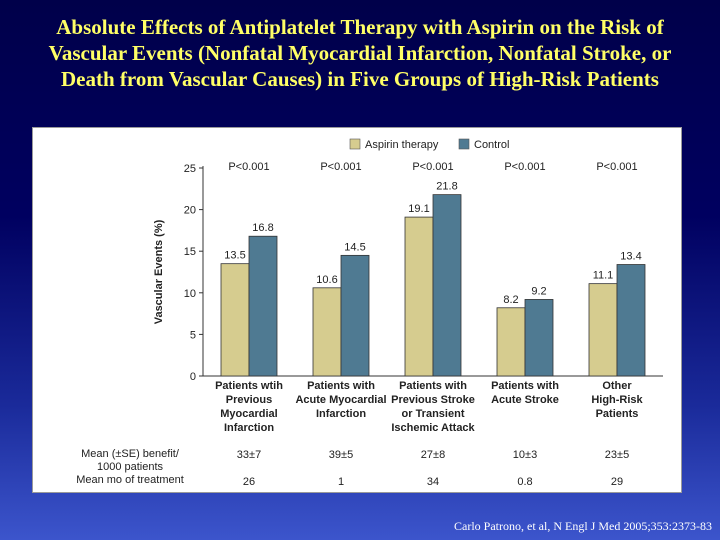  What do you see at coordinates (234, 256) in the screenshot?
I see `aspirin-value-label: 13.5` at bounding box center [234, 256].